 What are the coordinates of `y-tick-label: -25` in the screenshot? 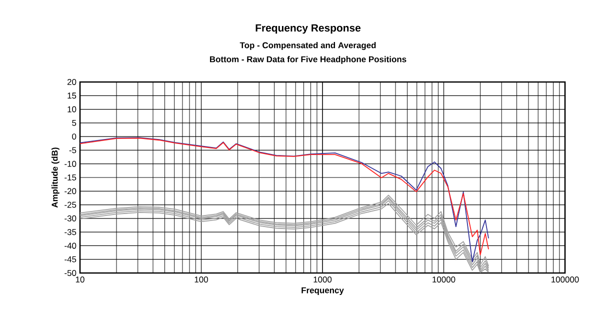 It's located at (70, 205).